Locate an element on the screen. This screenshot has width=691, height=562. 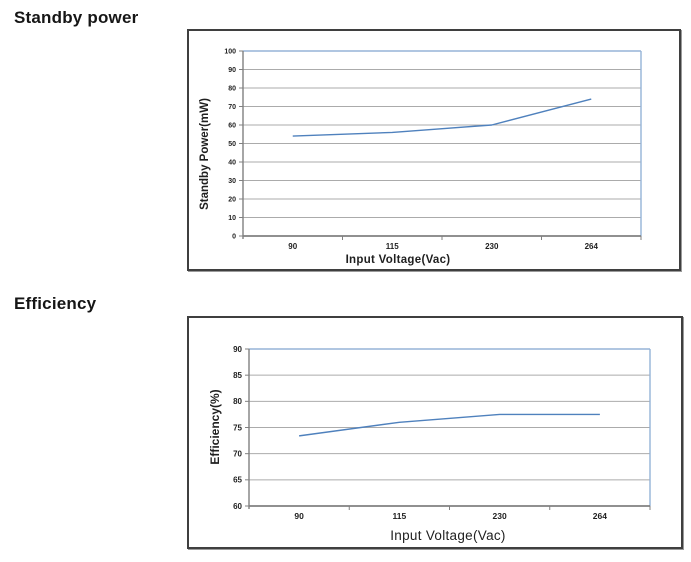
y-tick-label: 20 is located at coordinates (232, 200).